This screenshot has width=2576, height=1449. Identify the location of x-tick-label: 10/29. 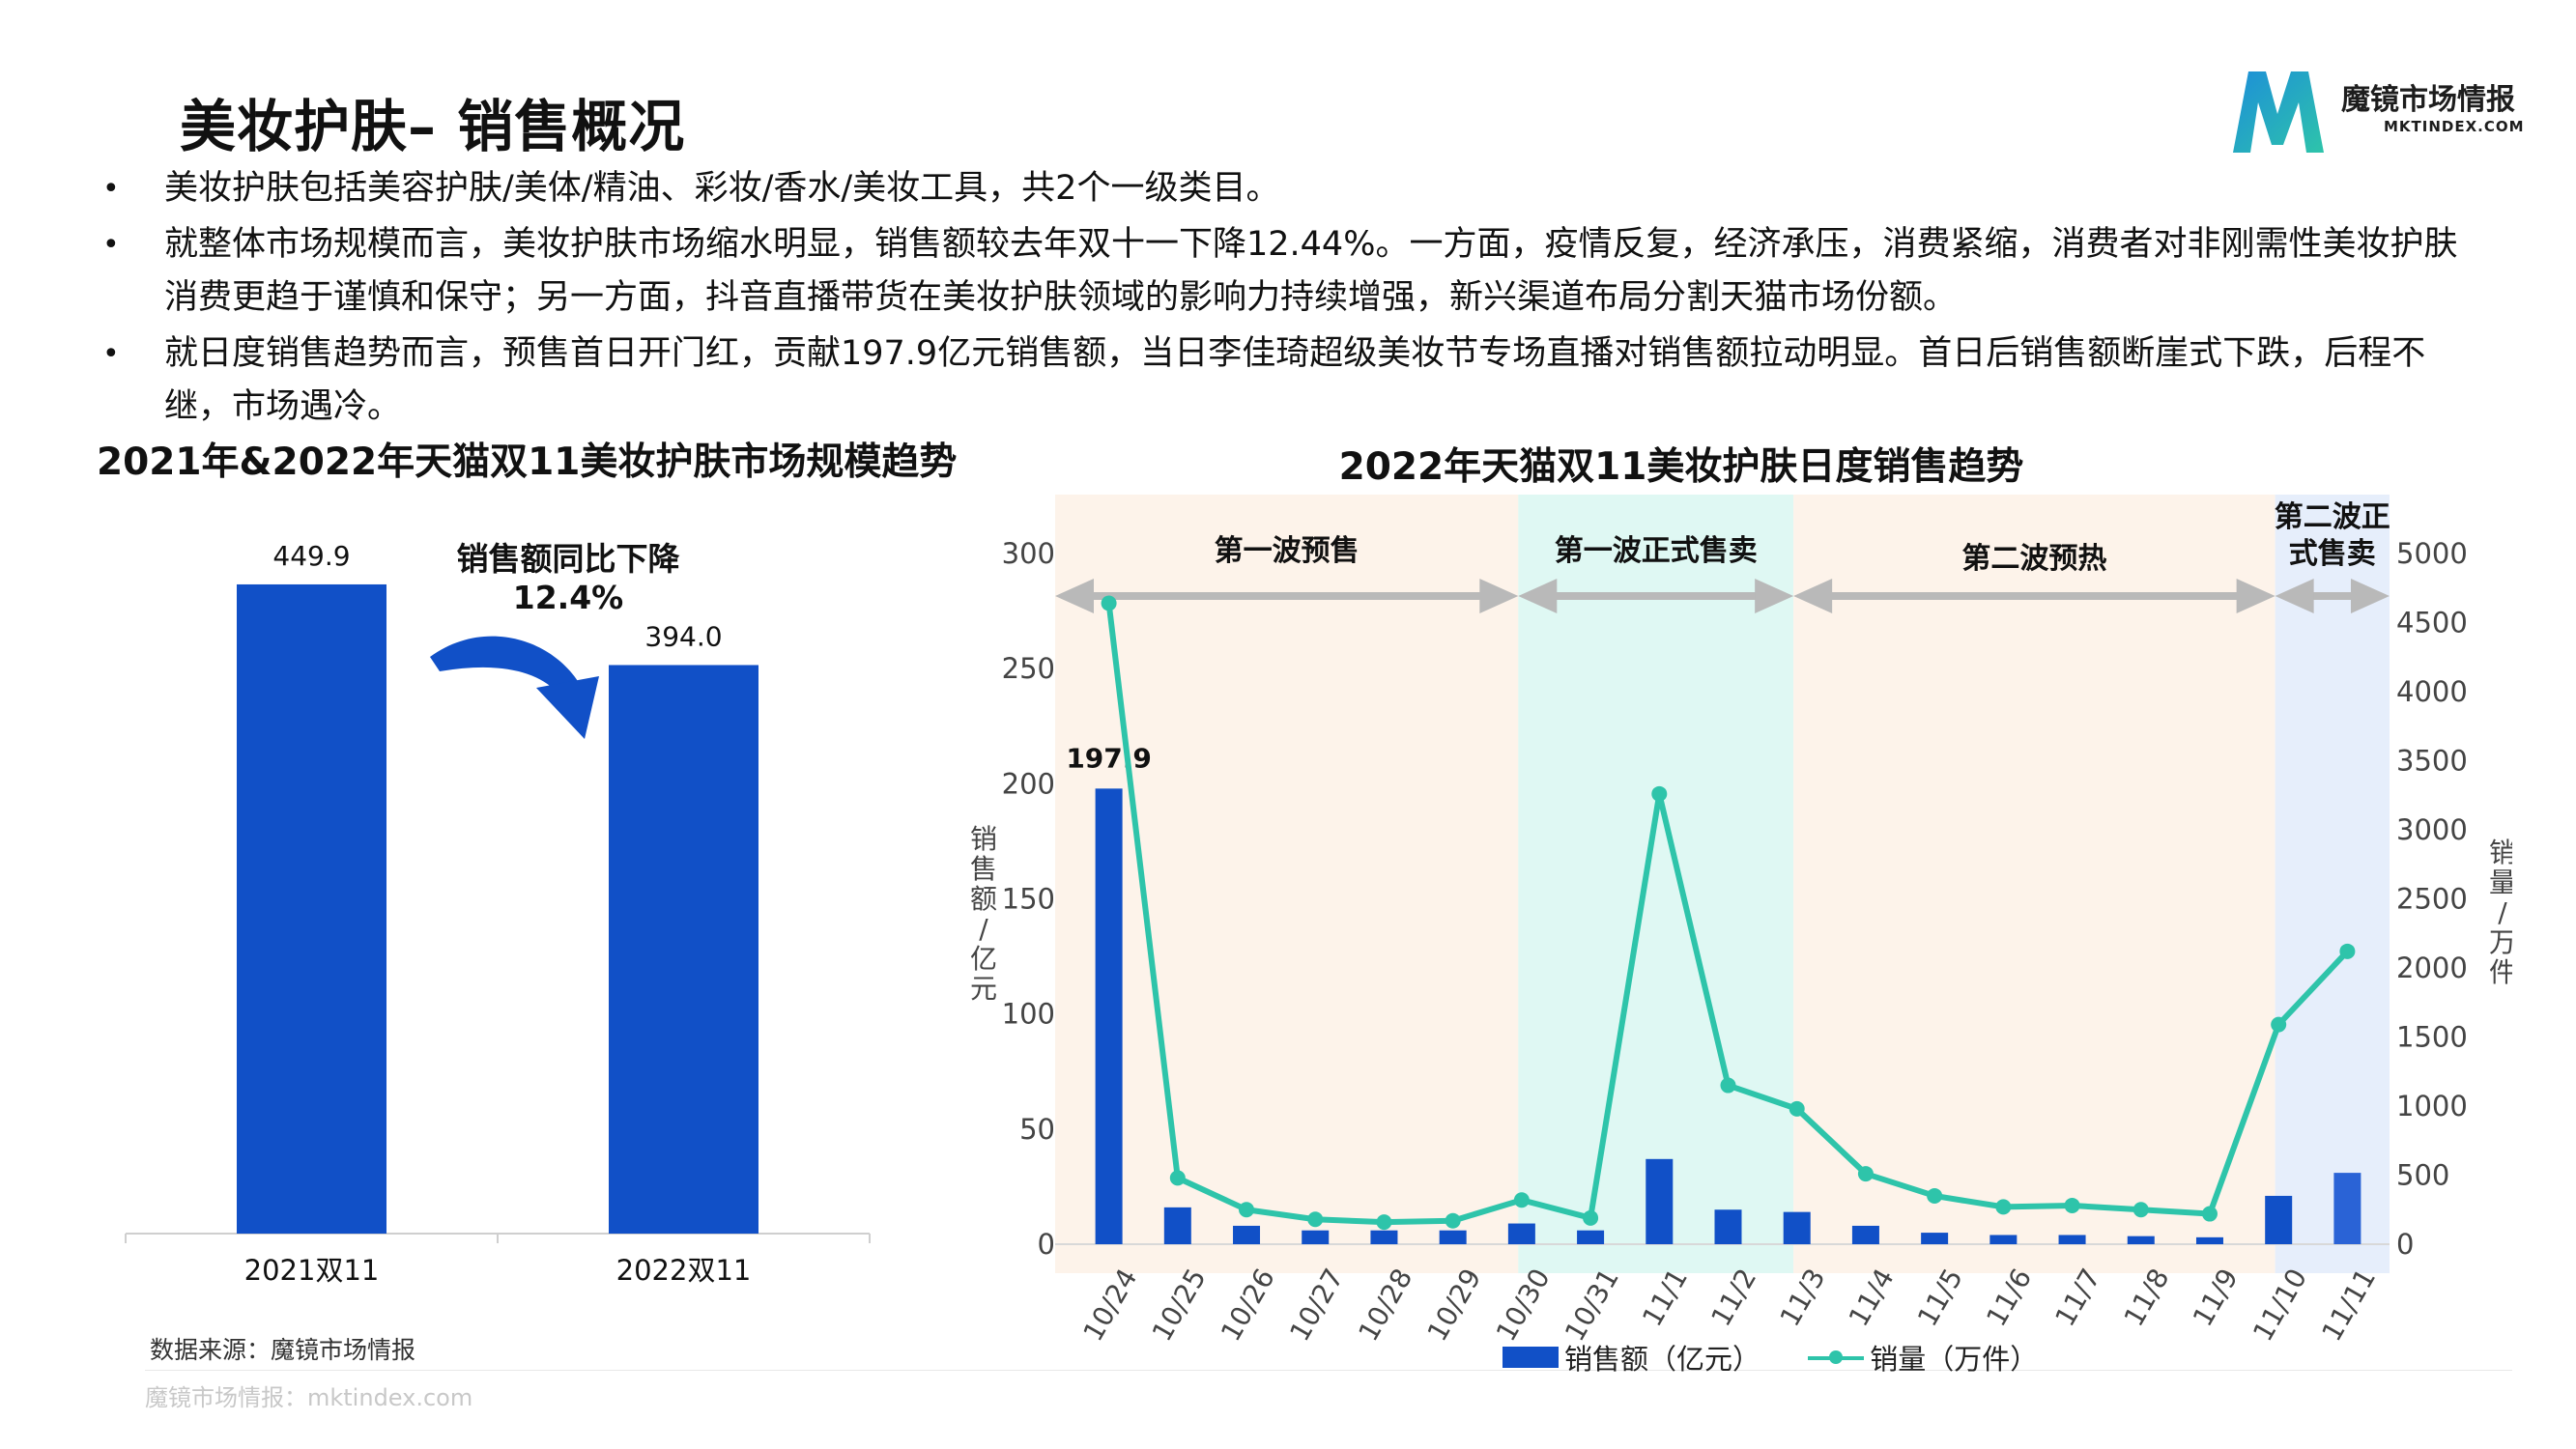
(1455, 1305).